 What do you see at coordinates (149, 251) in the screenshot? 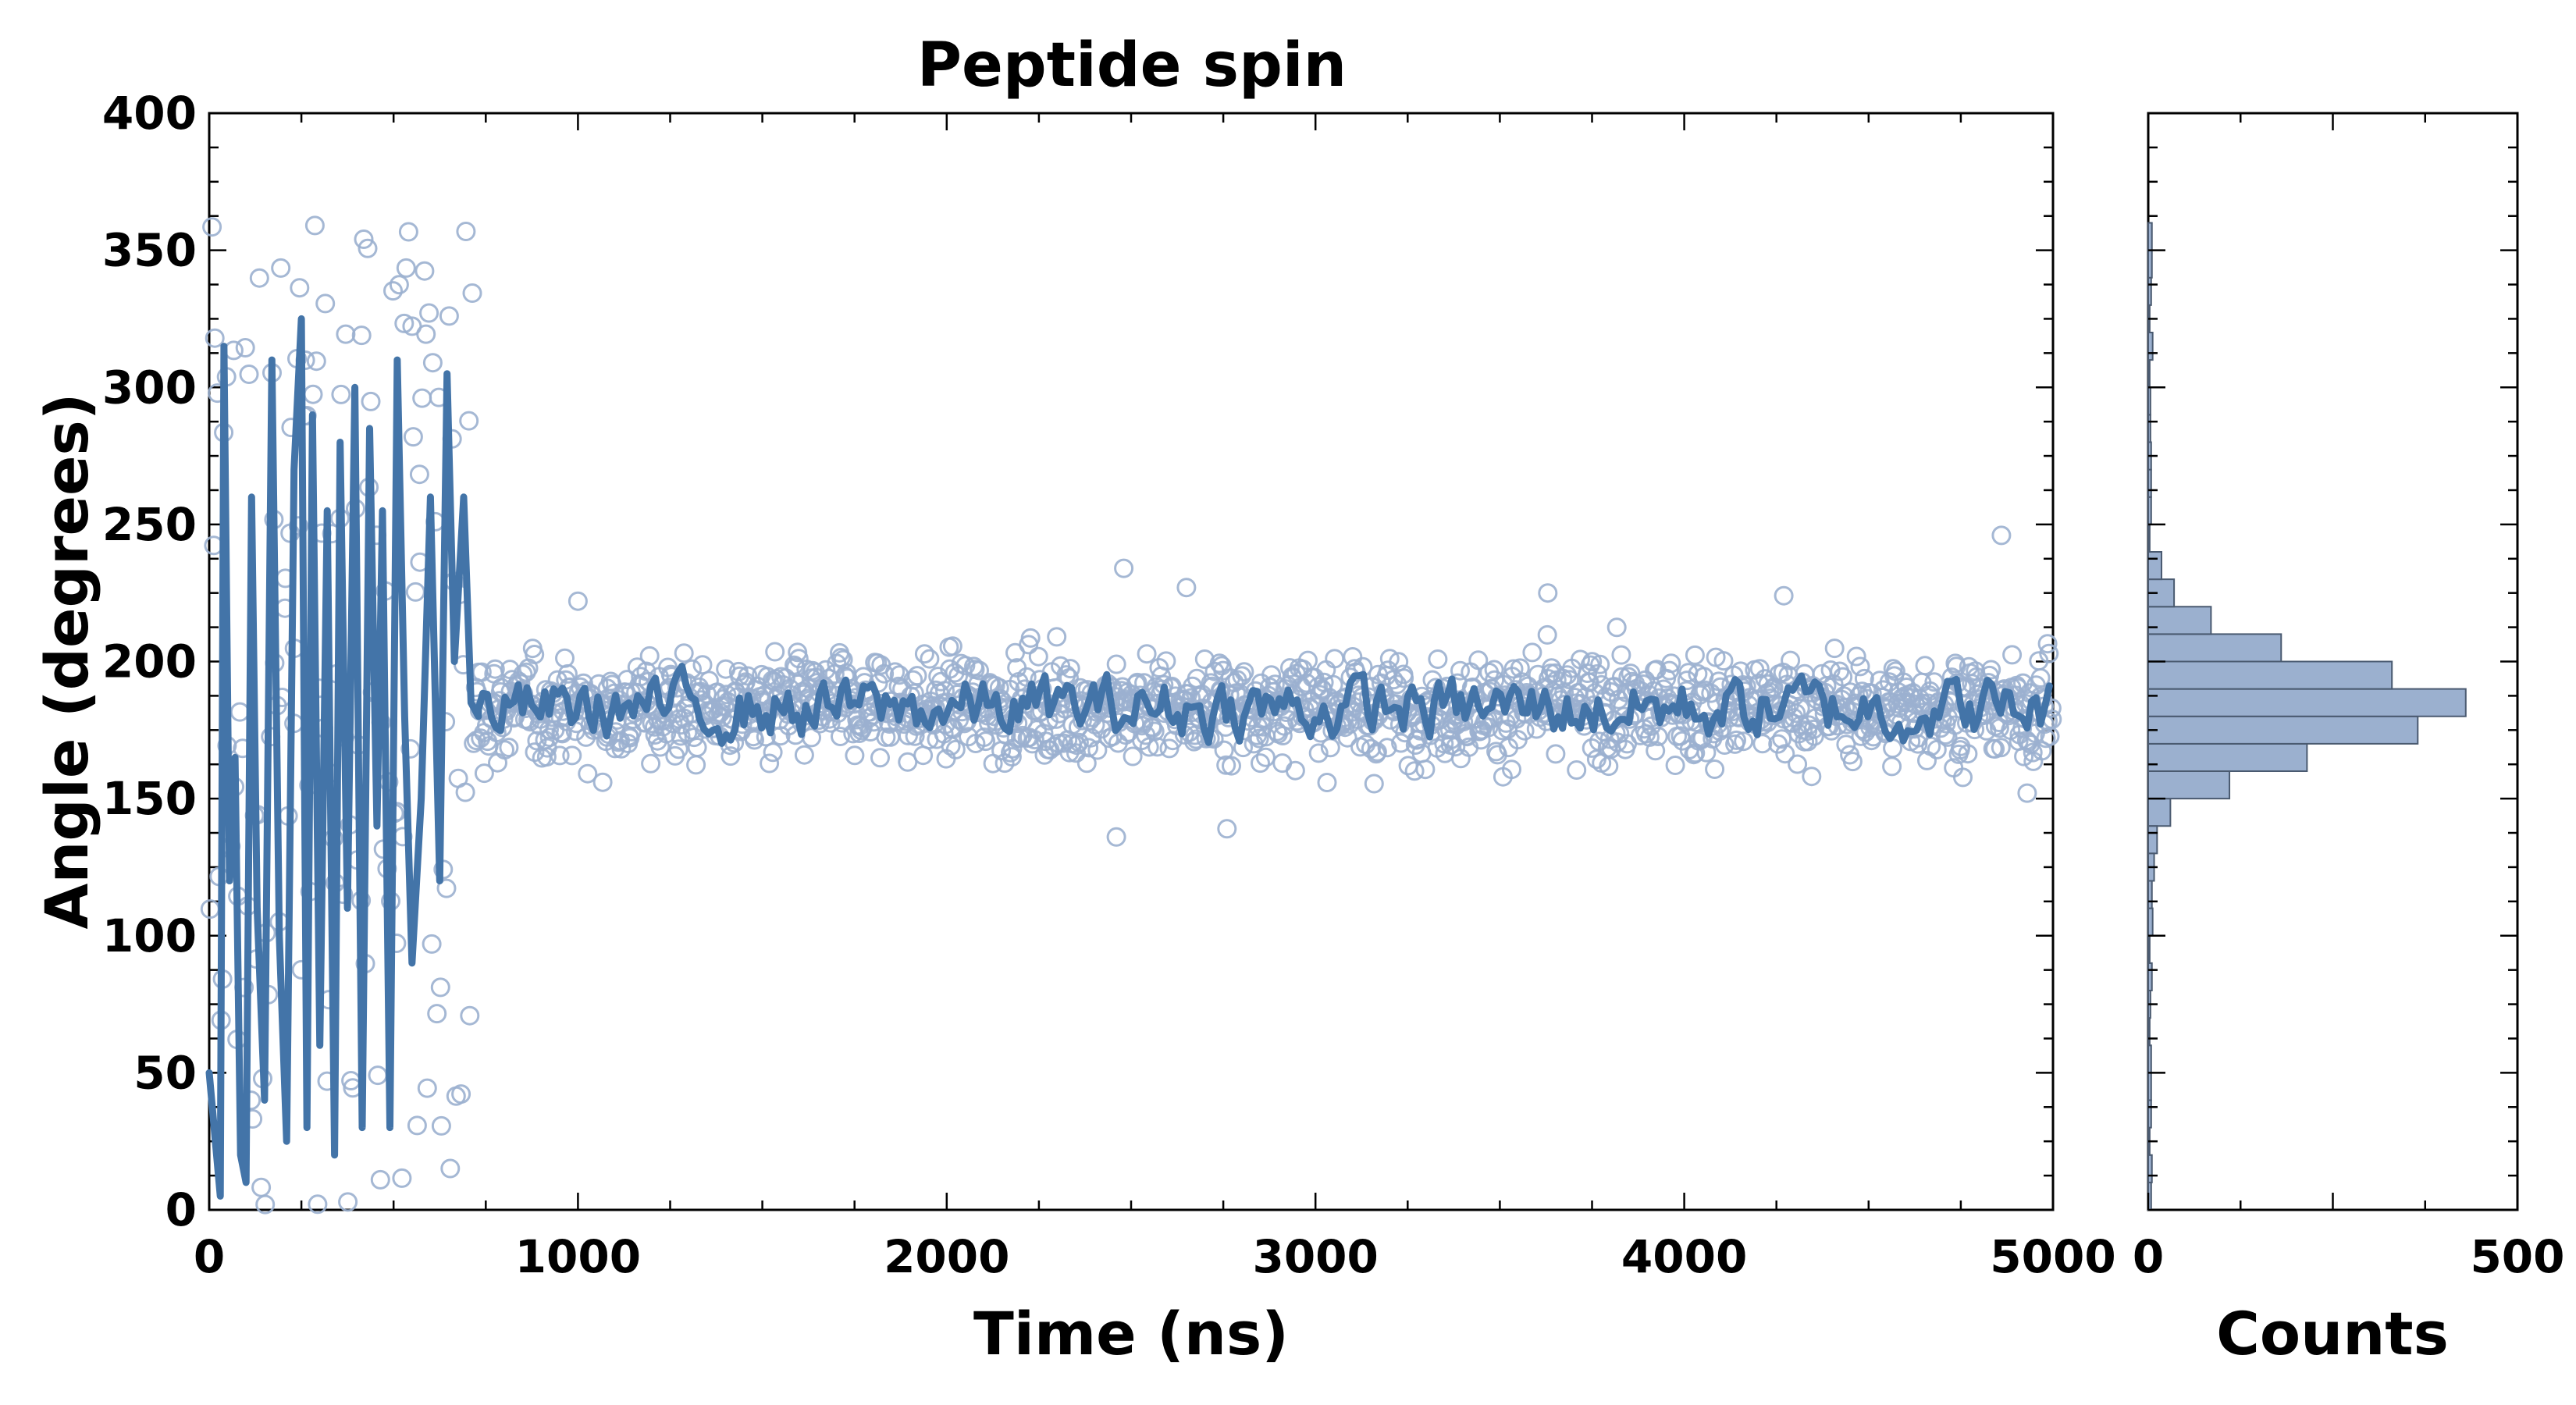
I see `y-tick-label: 350` at bounding box center [149, 251].